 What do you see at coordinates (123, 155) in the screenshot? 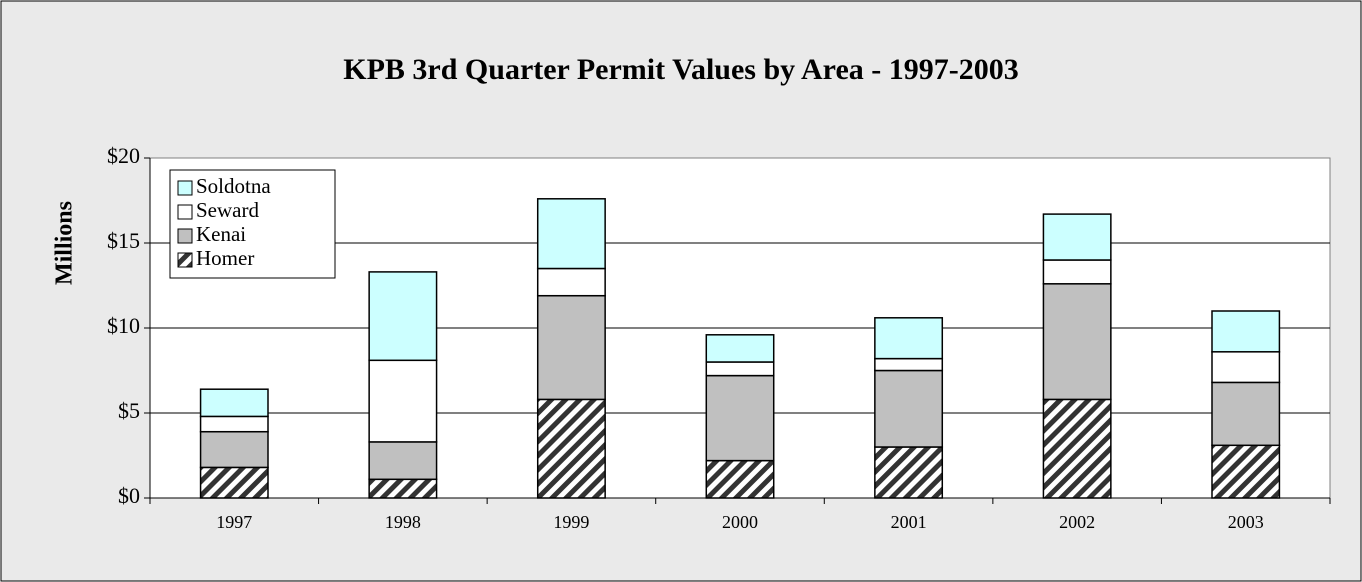
I see `y-tick-label: $20` at bounding box center [123, 155].